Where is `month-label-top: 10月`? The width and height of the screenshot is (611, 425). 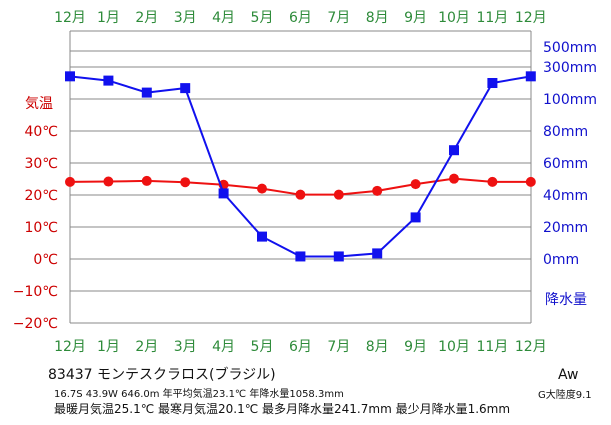
month-label-top: 10月 is located at coordinates (454, 18).